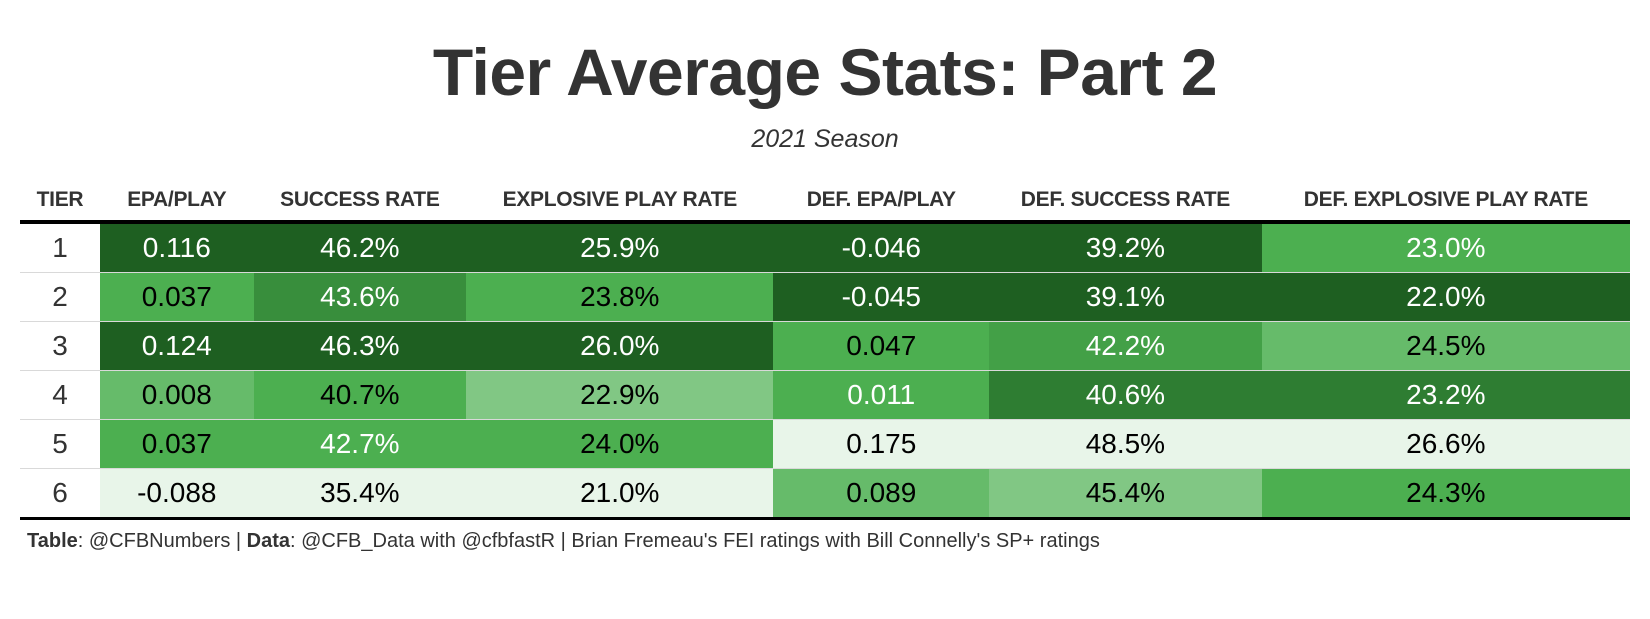 The width and height of the screenshot is (1650, 619). What do you see at coordinates (1445, 395) in the screenshot?
I see `cell-def-explosive-play-rate: 23.2%` at bounding box center [1445, 395].